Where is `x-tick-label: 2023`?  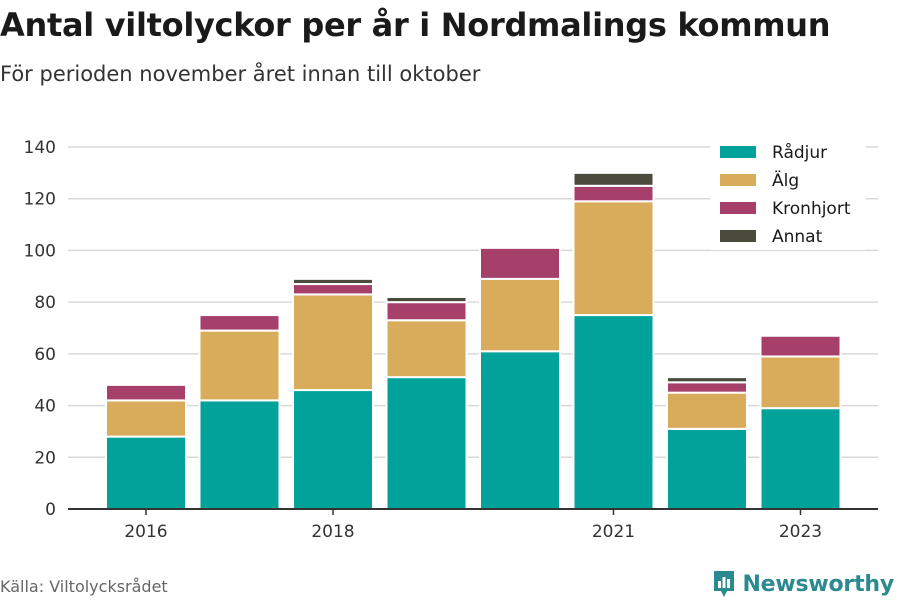
x-tick-label: 2023 is located at coordinates (800, 532).